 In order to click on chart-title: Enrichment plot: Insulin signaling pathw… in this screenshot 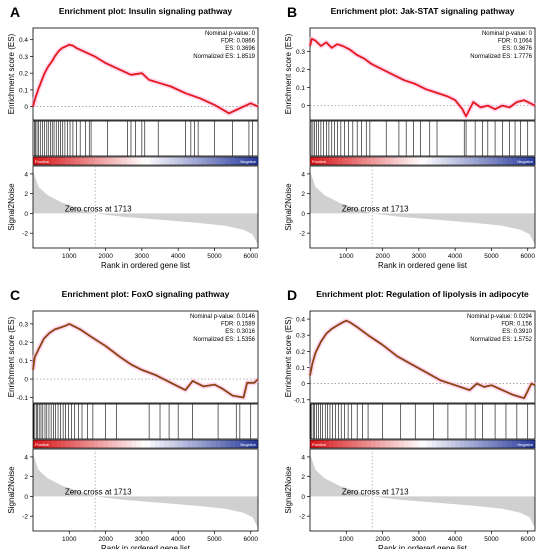, I will do `click(146, 11)`.